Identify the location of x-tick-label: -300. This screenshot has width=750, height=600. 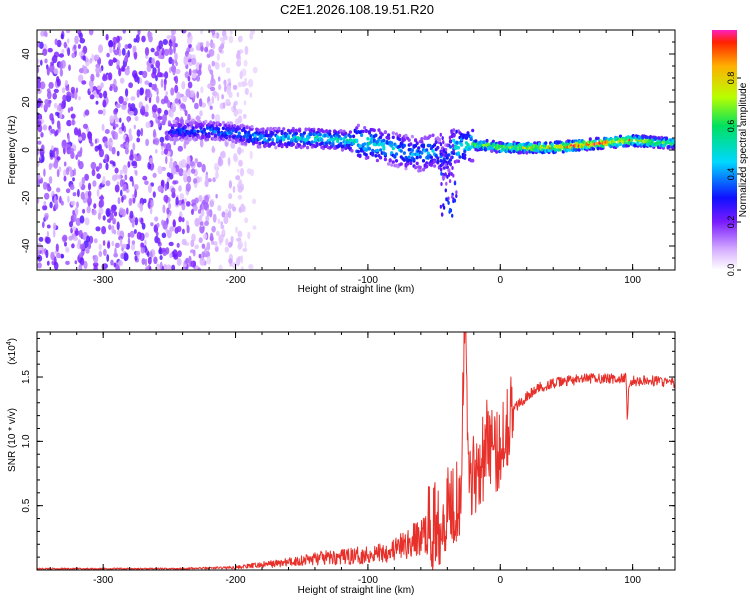
(103, 280).